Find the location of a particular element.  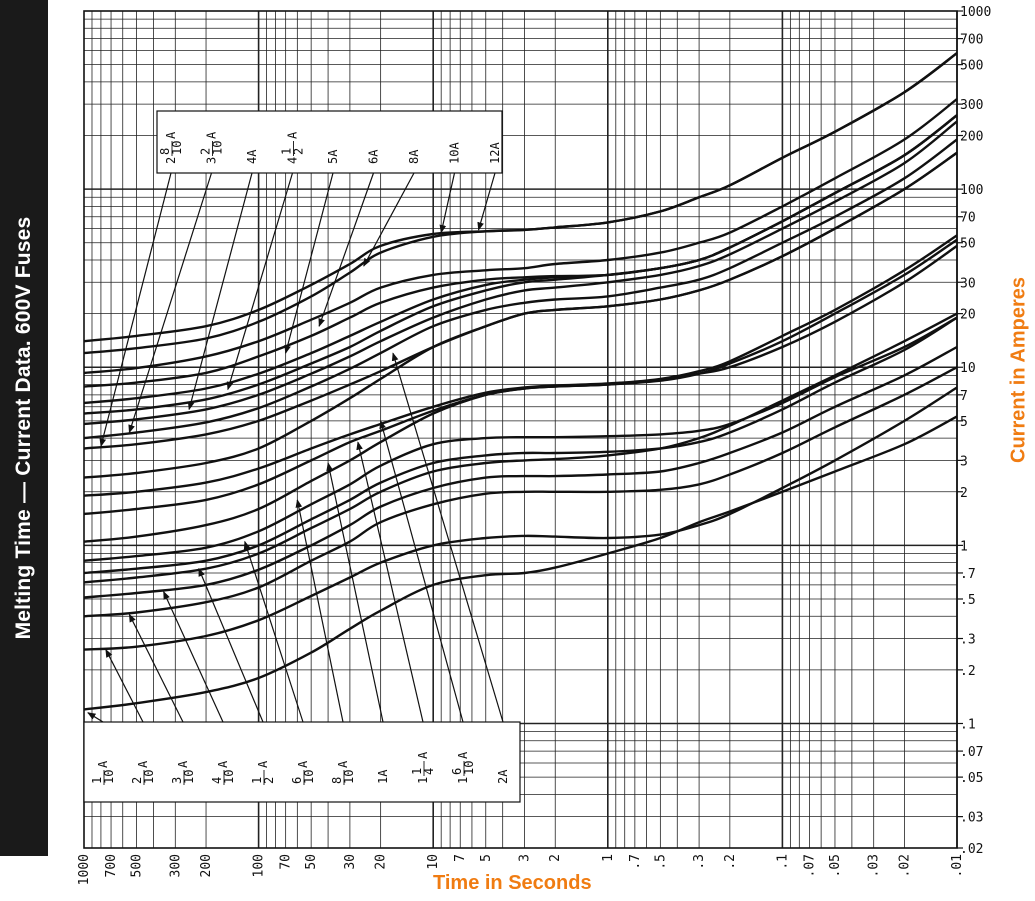

curve-label: 610 A is located at coordinates (303, 772).